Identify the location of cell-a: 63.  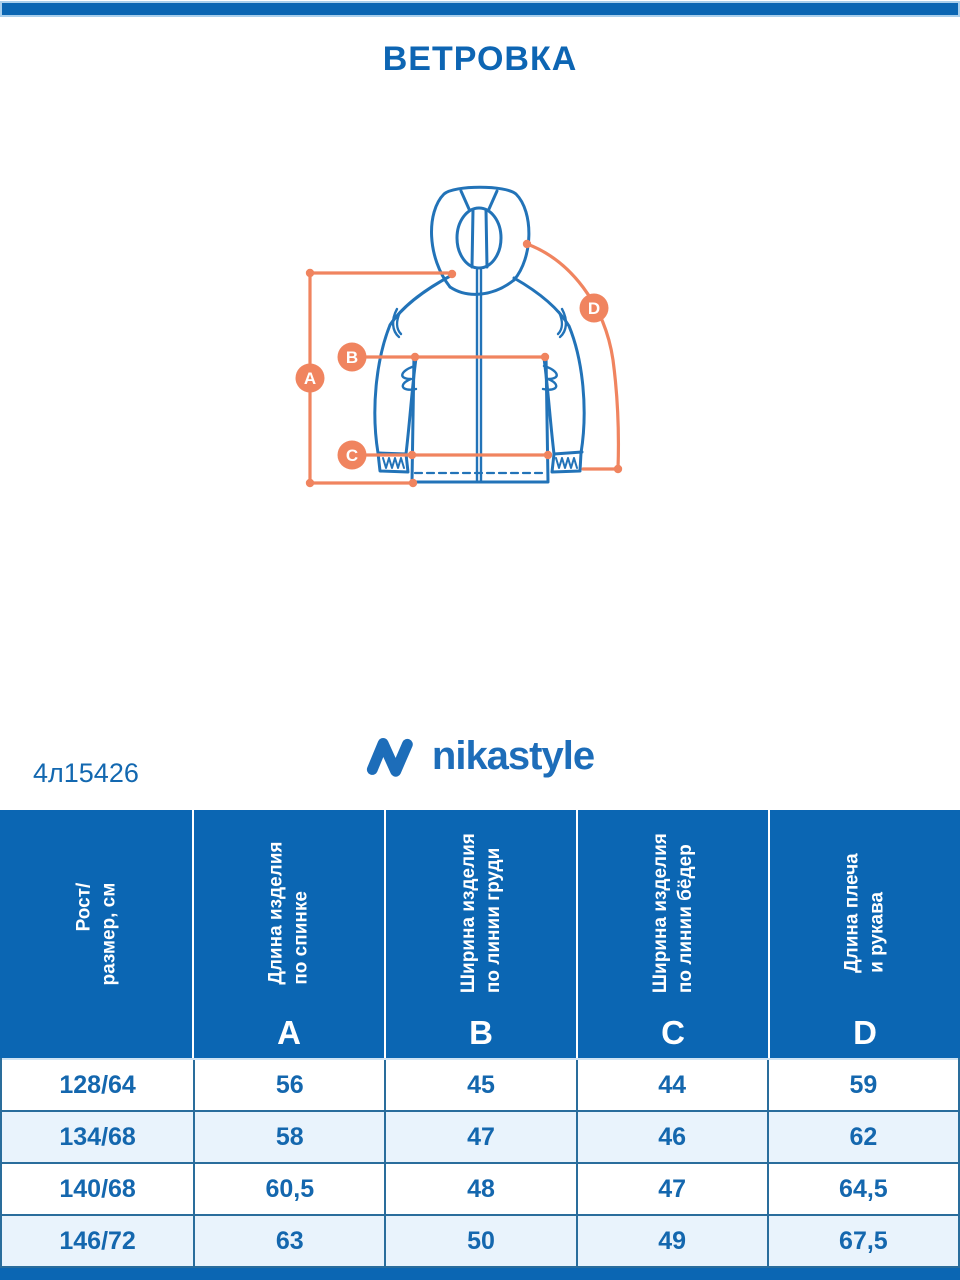
(288, 1241).